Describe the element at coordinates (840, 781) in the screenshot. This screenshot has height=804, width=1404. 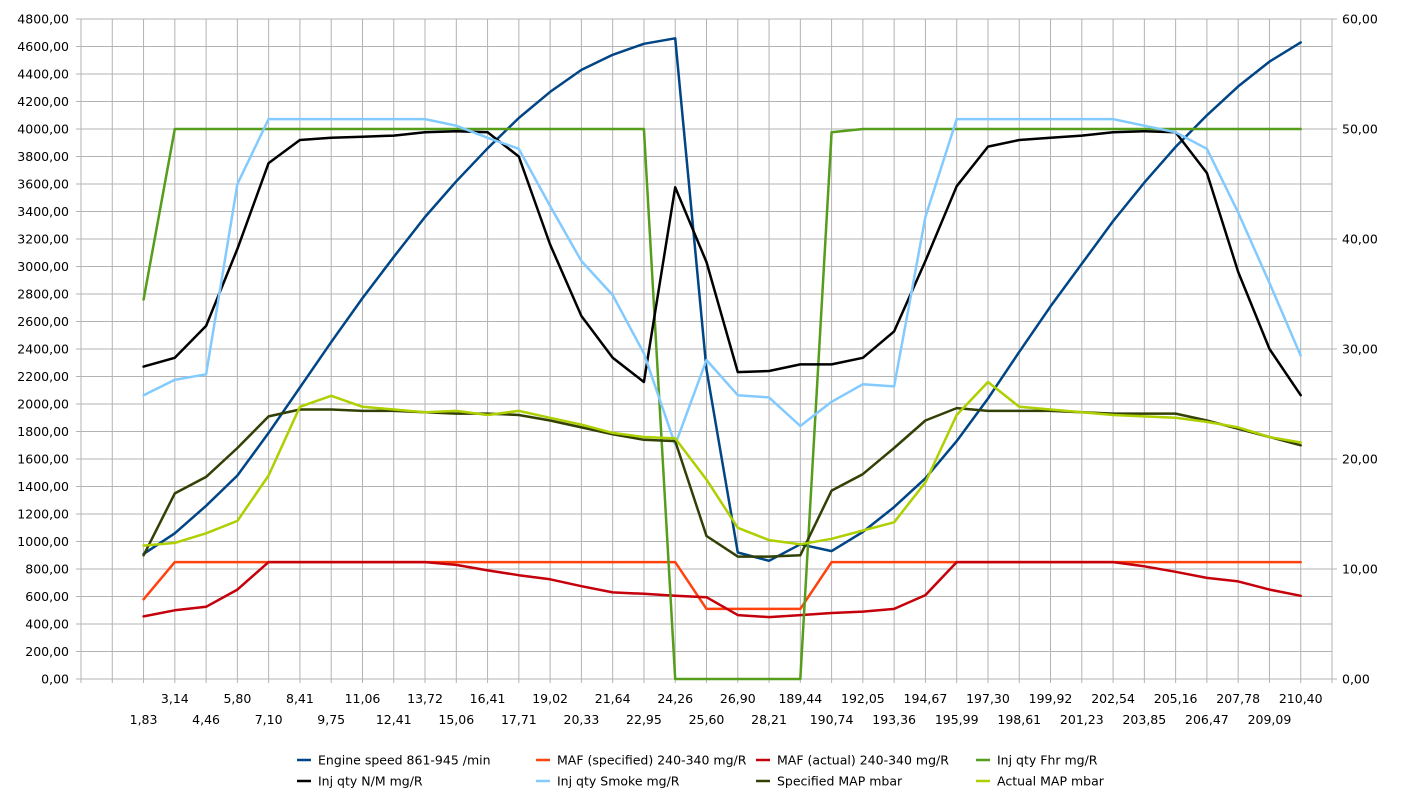
I see `legend-label: Specified MAP mbar` at that location.